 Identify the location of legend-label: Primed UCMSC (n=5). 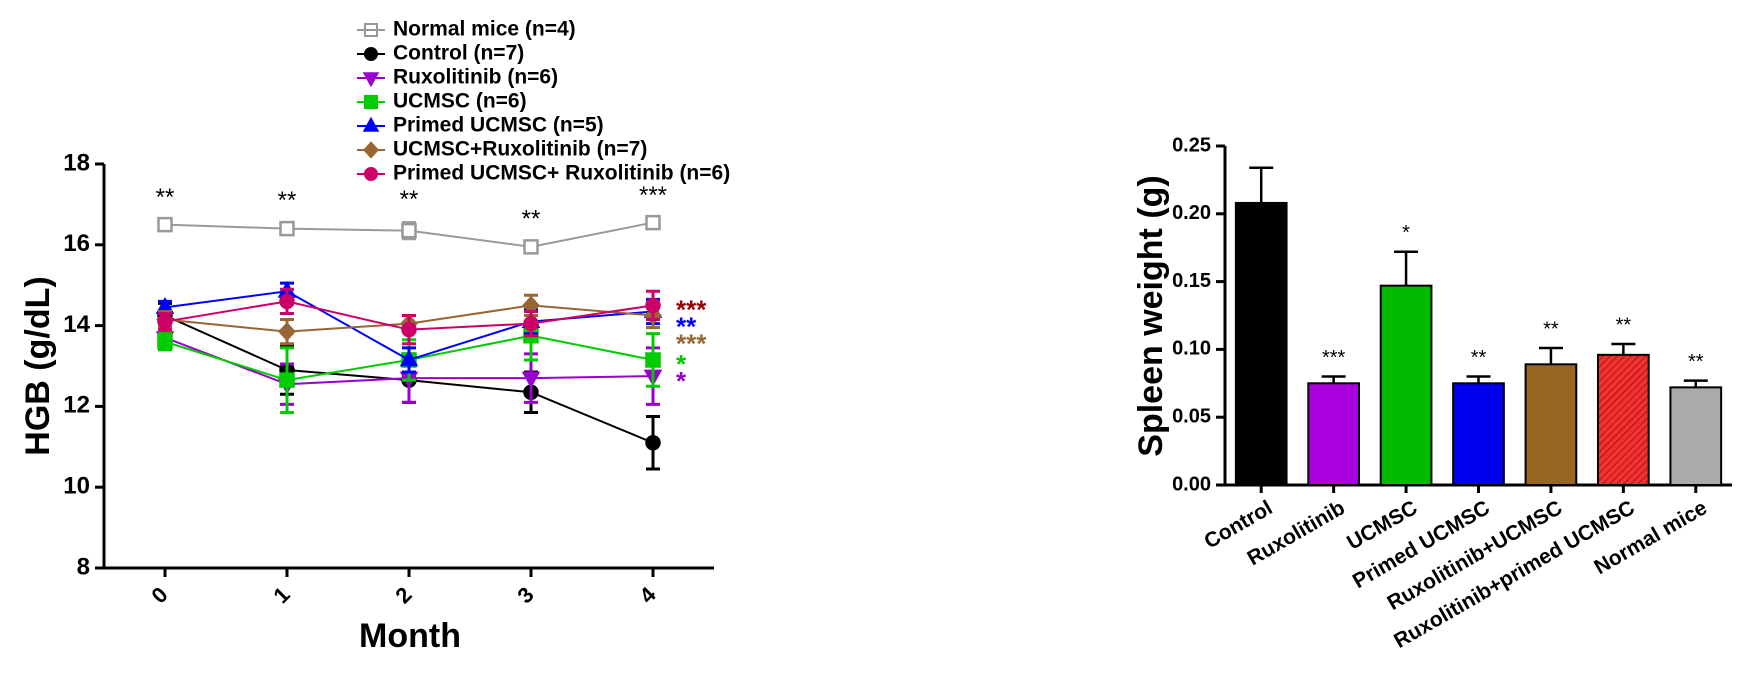
(498, 125).